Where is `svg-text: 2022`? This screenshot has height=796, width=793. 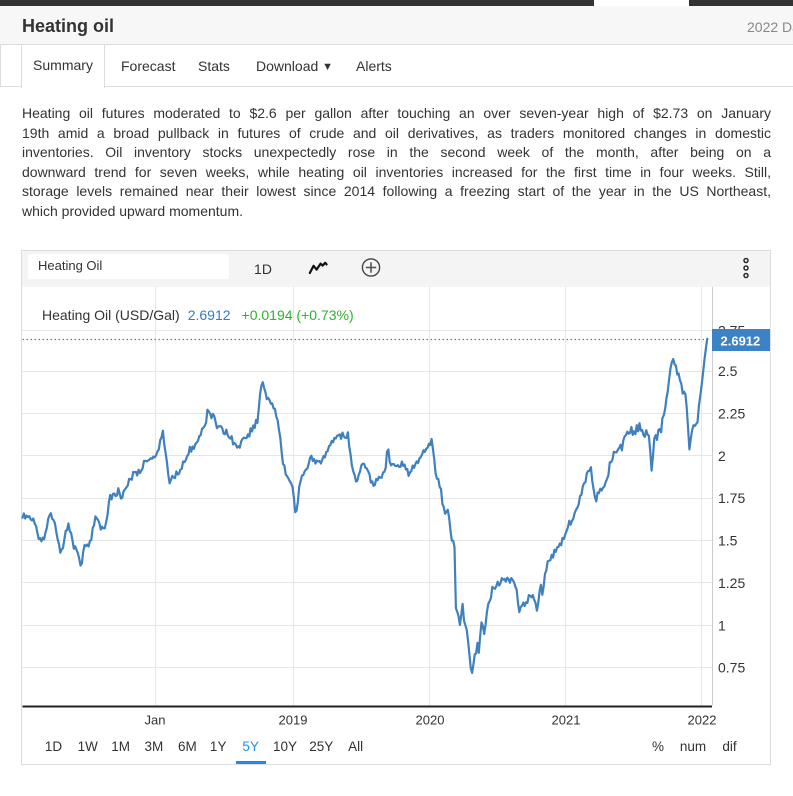
svg-text: 2022 is located at coordinates (702, 720).